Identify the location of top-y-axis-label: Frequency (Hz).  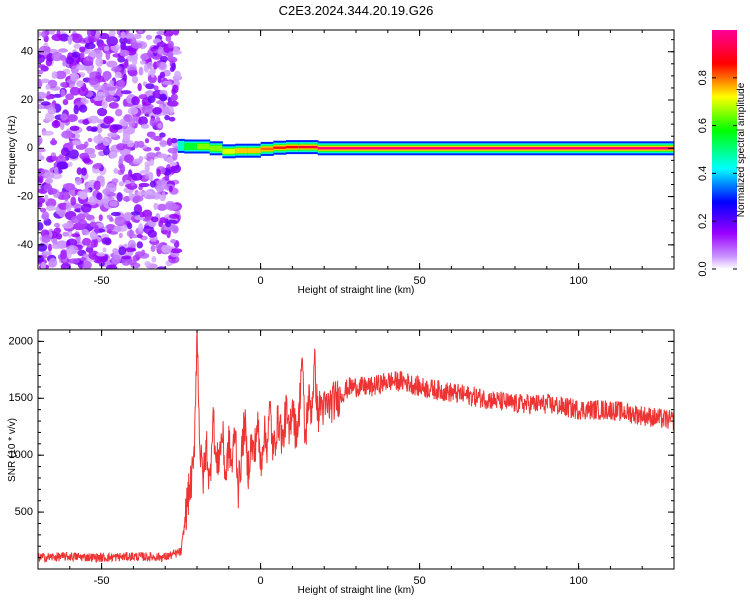
(12, 150).